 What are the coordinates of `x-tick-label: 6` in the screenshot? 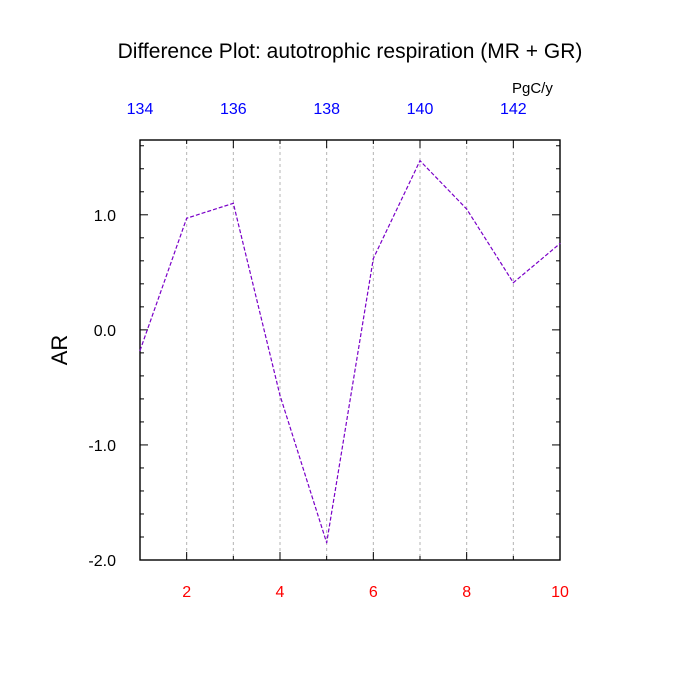 It's located at (373, 592).